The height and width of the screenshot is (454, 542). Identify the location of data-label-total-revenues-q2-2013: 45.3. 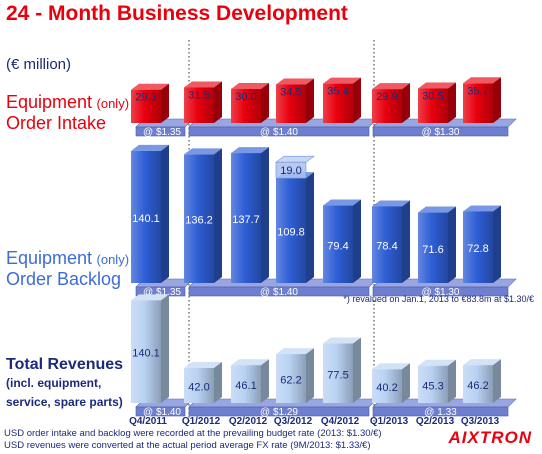
(432, 386).